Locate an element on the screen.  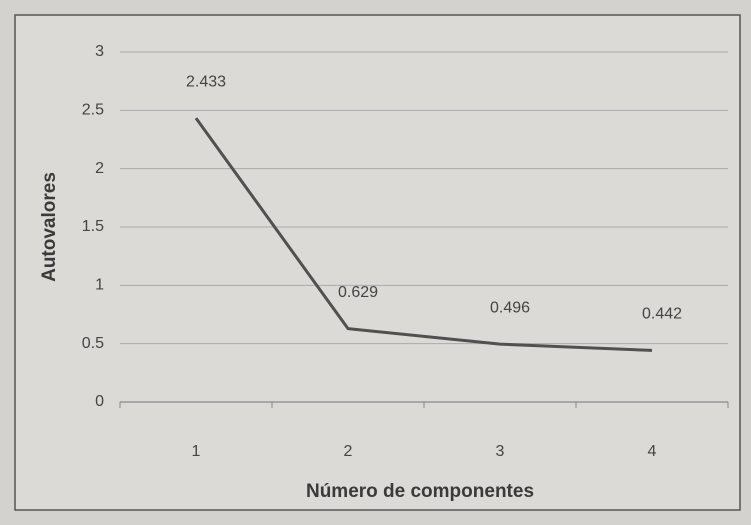
x-tick-label: 1 is located at coordinates (196, 451).